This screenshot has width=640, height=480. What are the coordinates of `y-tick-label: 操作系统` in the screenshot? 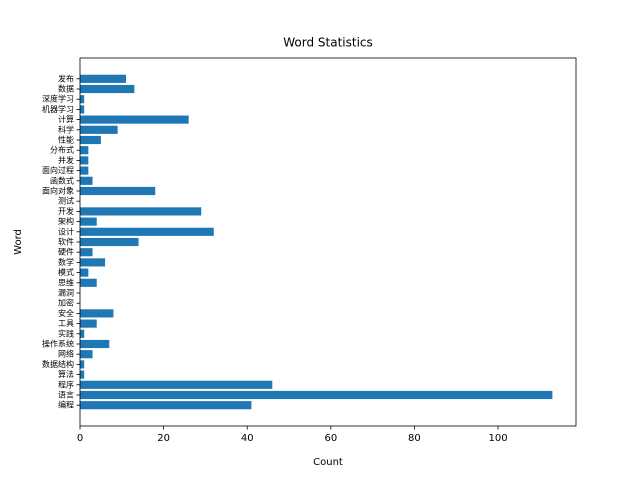 It's located at (58, 343).